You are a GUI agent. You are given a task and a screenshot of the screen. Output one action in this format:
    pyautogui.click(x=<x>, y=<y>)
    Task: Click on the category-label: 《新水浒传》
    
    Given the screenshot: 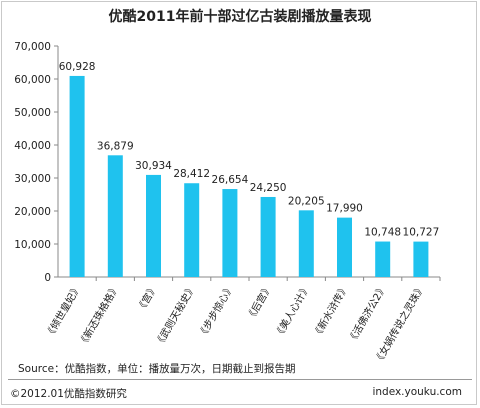 What is the action you would take?
    pyautogui.click(x=330, y=311)
    